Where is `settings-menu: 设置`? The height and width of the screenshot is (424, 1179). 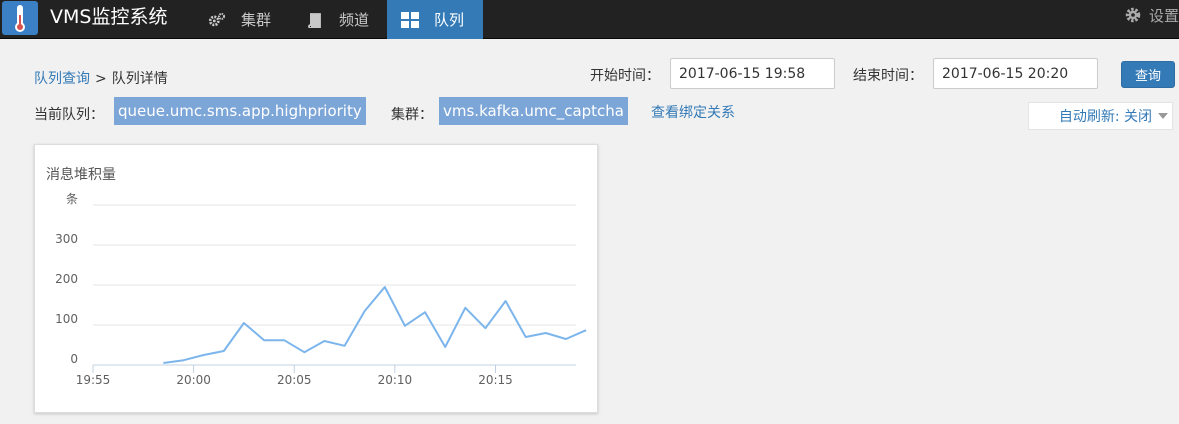
settings-menu: 设置 is located at coordinates (1152, 15).